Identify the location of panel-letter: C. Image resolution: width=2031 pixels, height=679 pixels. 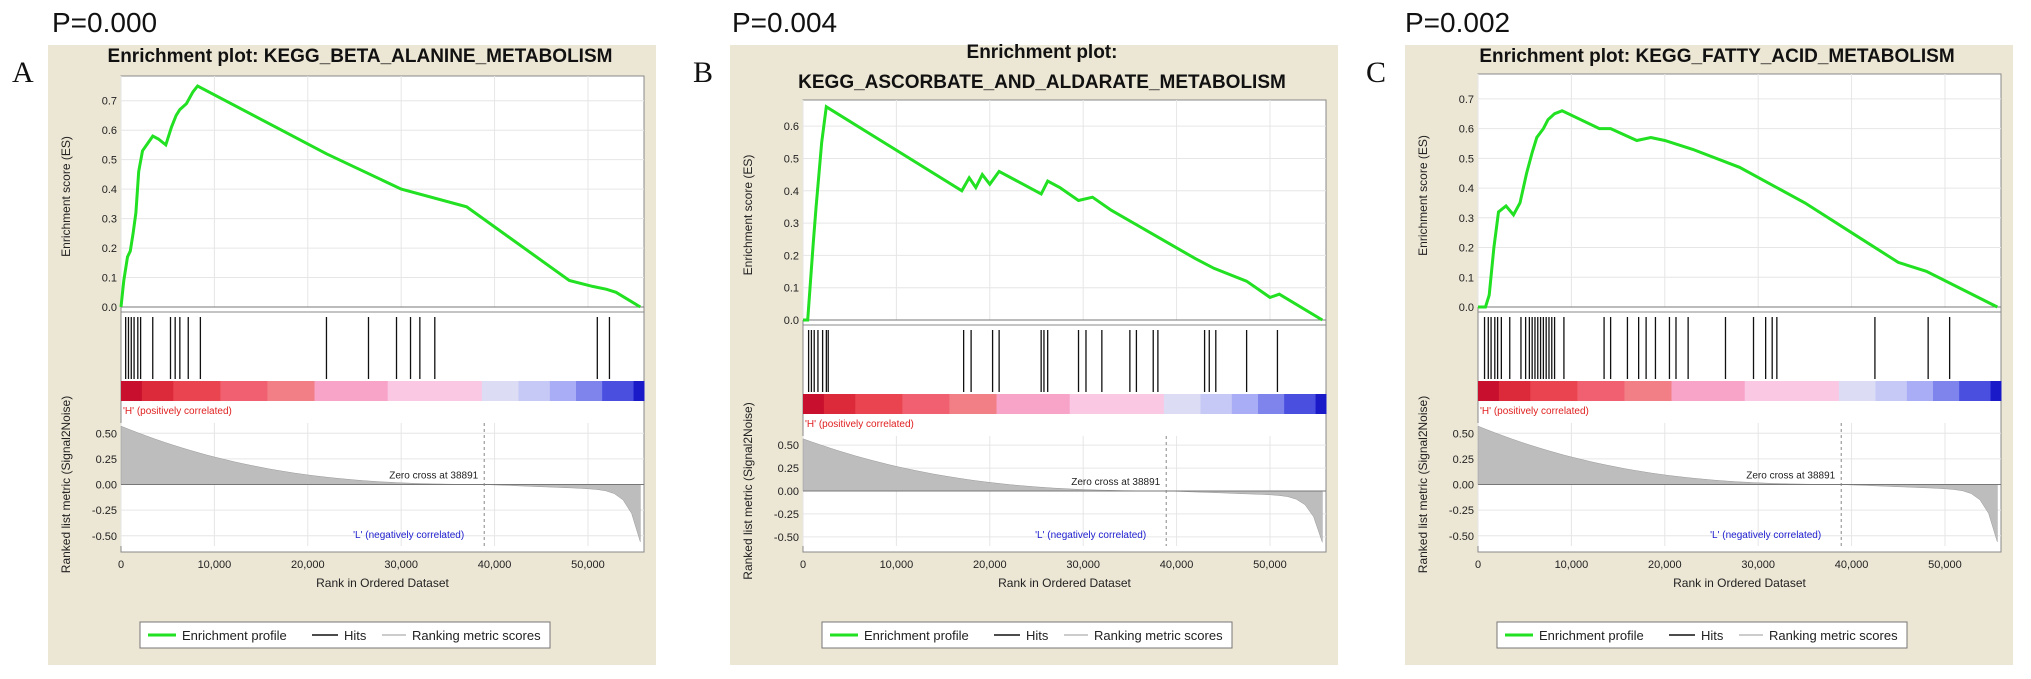
(1376, 72).